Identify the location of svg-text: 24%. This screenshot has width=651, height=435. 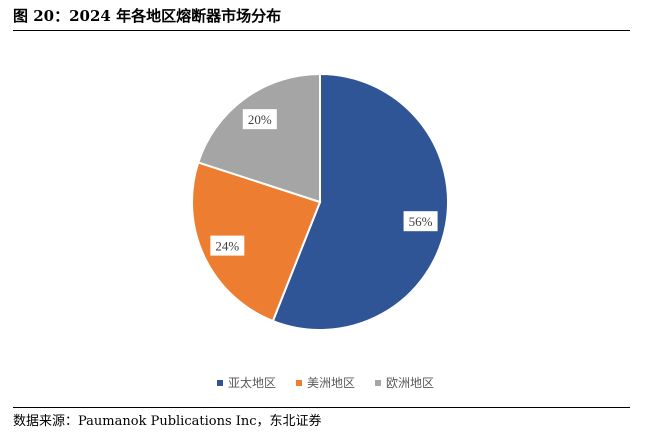
(227, 246).